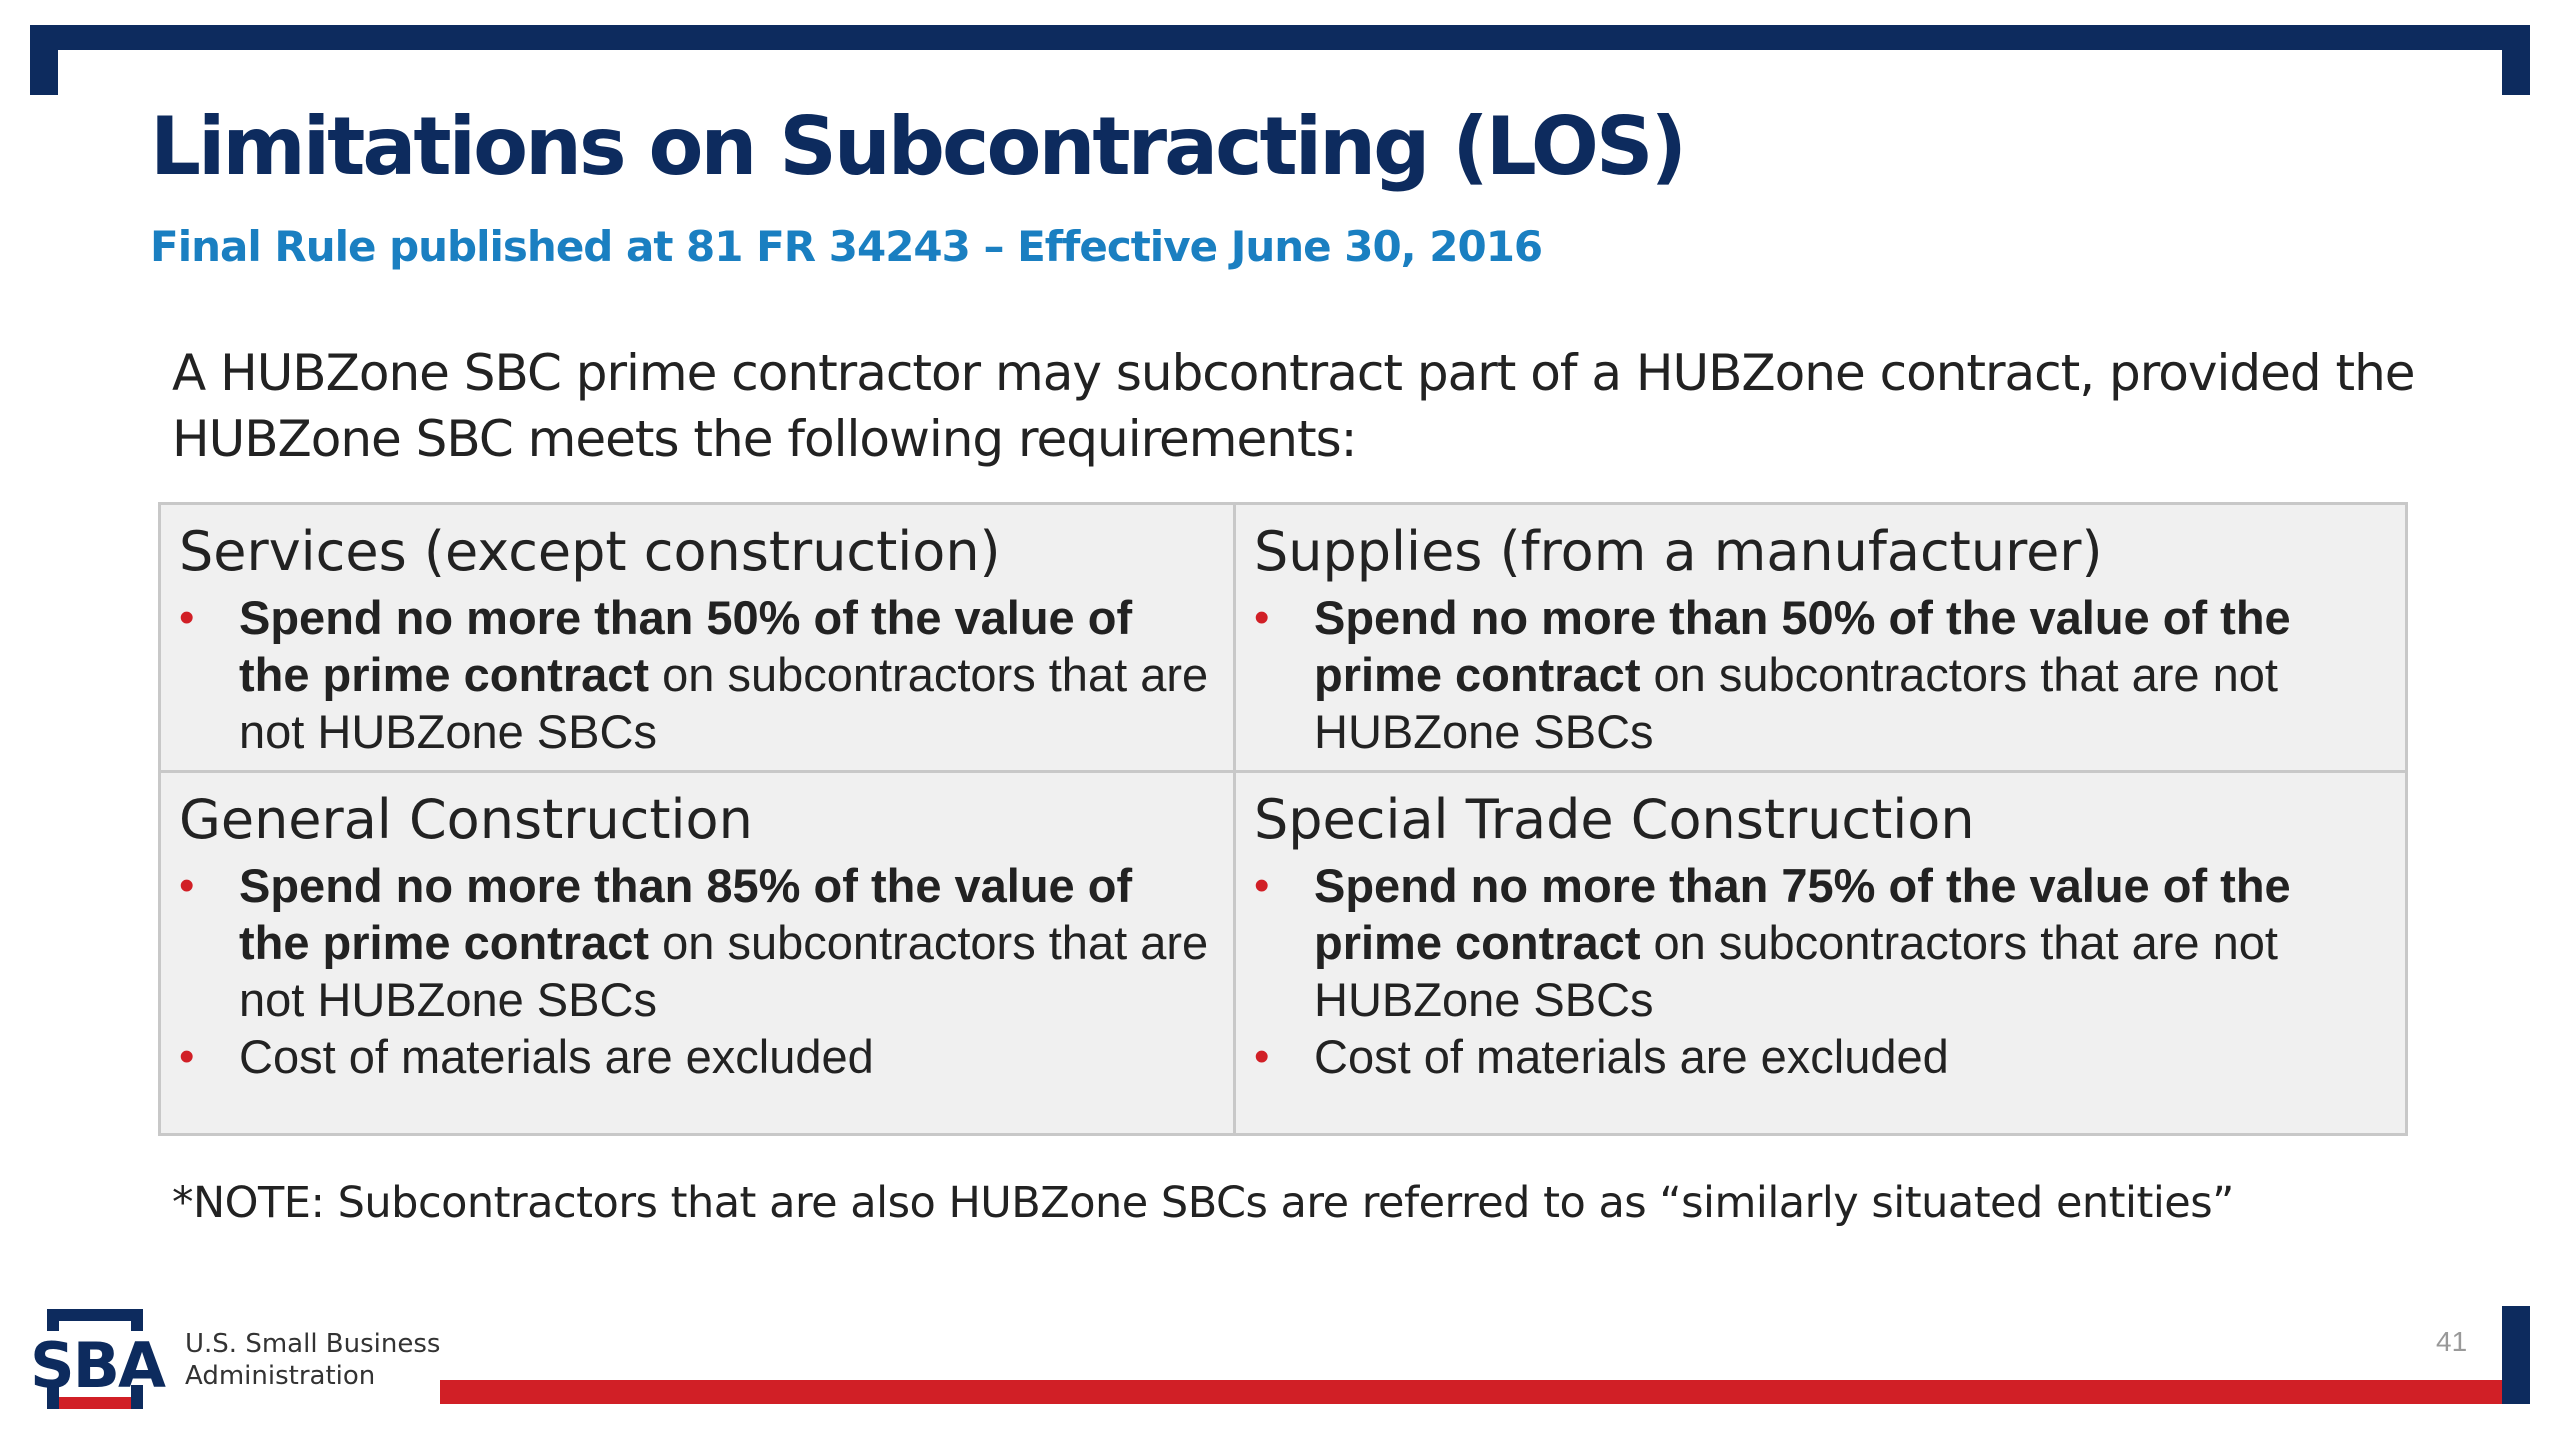 This screenshot has width=2560, height=1440. Describe the element at coordinates (98, 1365) in the screenshot. I see `logo-text: SBA` at that location.